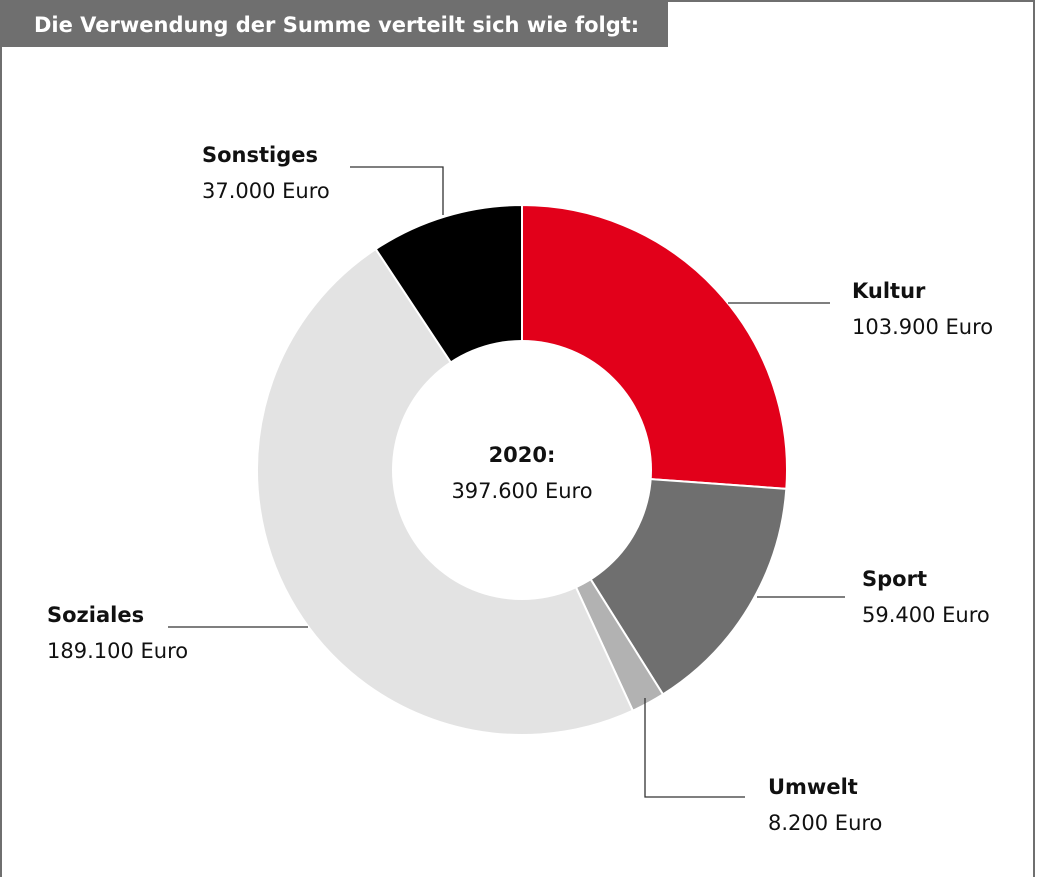 The height and width of the screenshot is (881, 1037). What do you see at coordinates (521, 491) in the screenshot?
I see `center-total: 397.600 Euro` at bounding box center [521, 491].